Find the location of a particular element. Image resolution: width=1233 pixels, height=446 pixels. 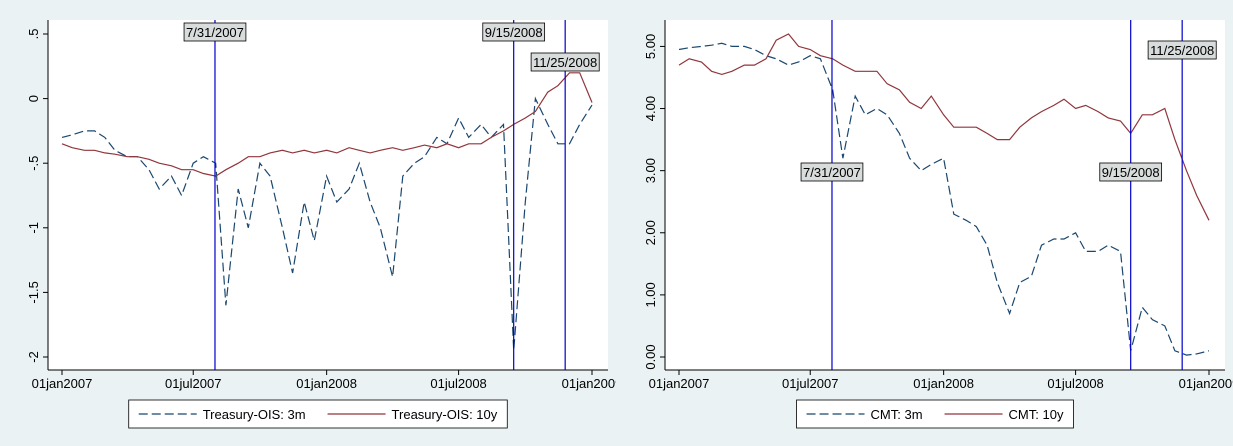

legend: CMT: 3m CMT: 10y is located at coordinates (935, 414).